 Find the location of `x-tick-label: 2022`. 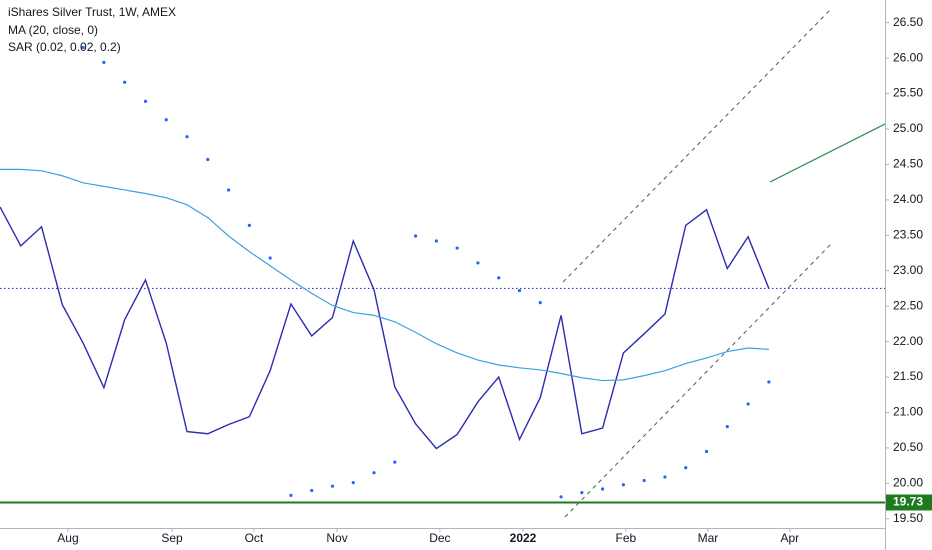

x-tick-label: 2022 is located at coordinates (523, 538).